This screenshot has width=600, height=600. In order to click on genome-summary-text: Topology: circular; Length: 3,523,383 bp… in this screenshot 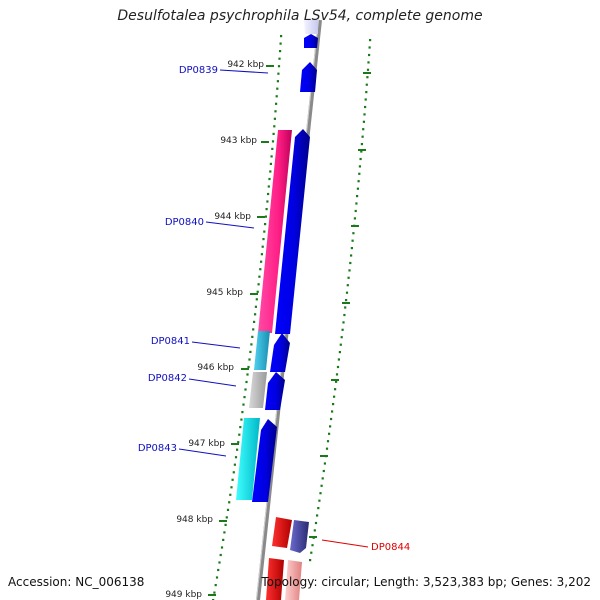, I will do `click(426, 582)`.